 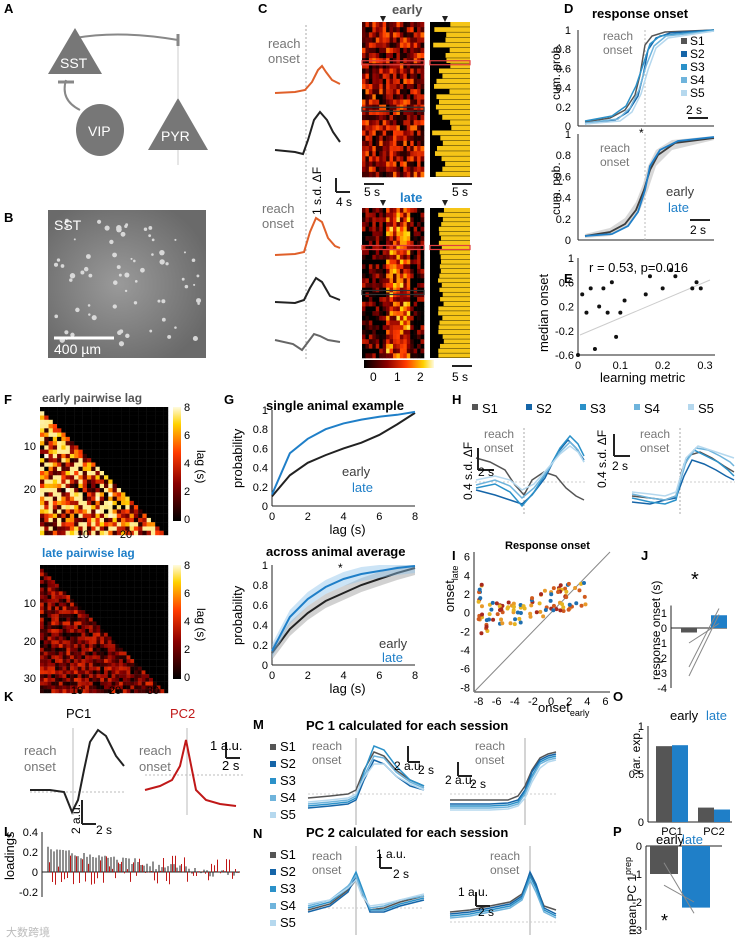 What do you see at coordinates (265, 566) in the screenshot?
I see `g-ytick: 1` at bounding box center [265, 566].